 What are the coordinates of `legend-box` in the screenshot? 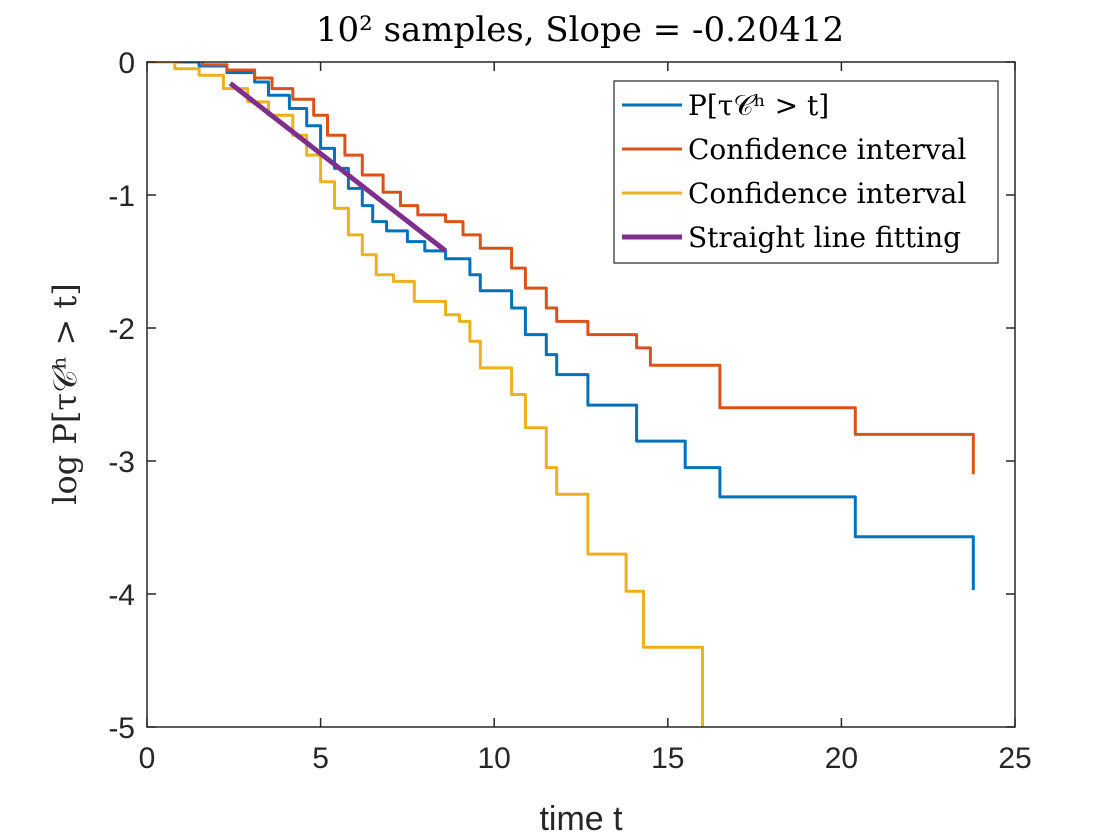 It's located at (806, 172).